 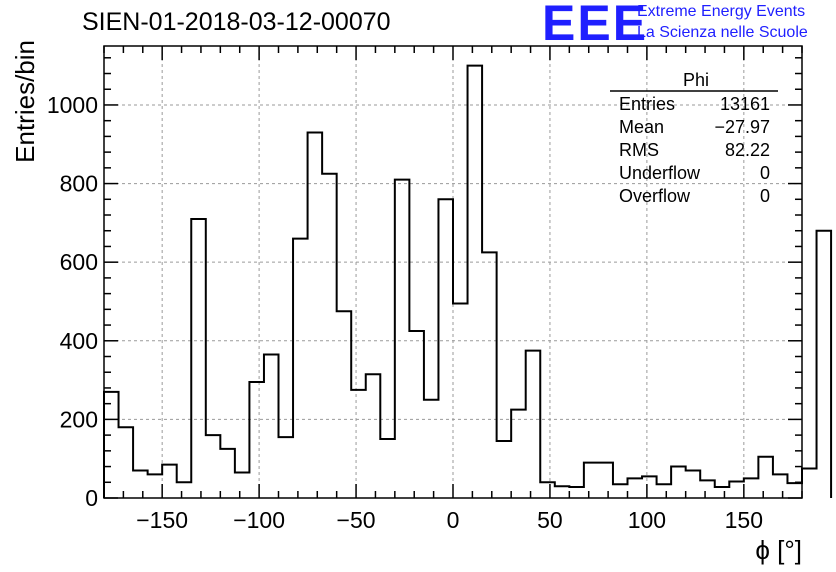 What do you see at coordinates (647, 104) in the screenshot?
I see `stats-row-label: Entries` at bounding box center [647, 104].